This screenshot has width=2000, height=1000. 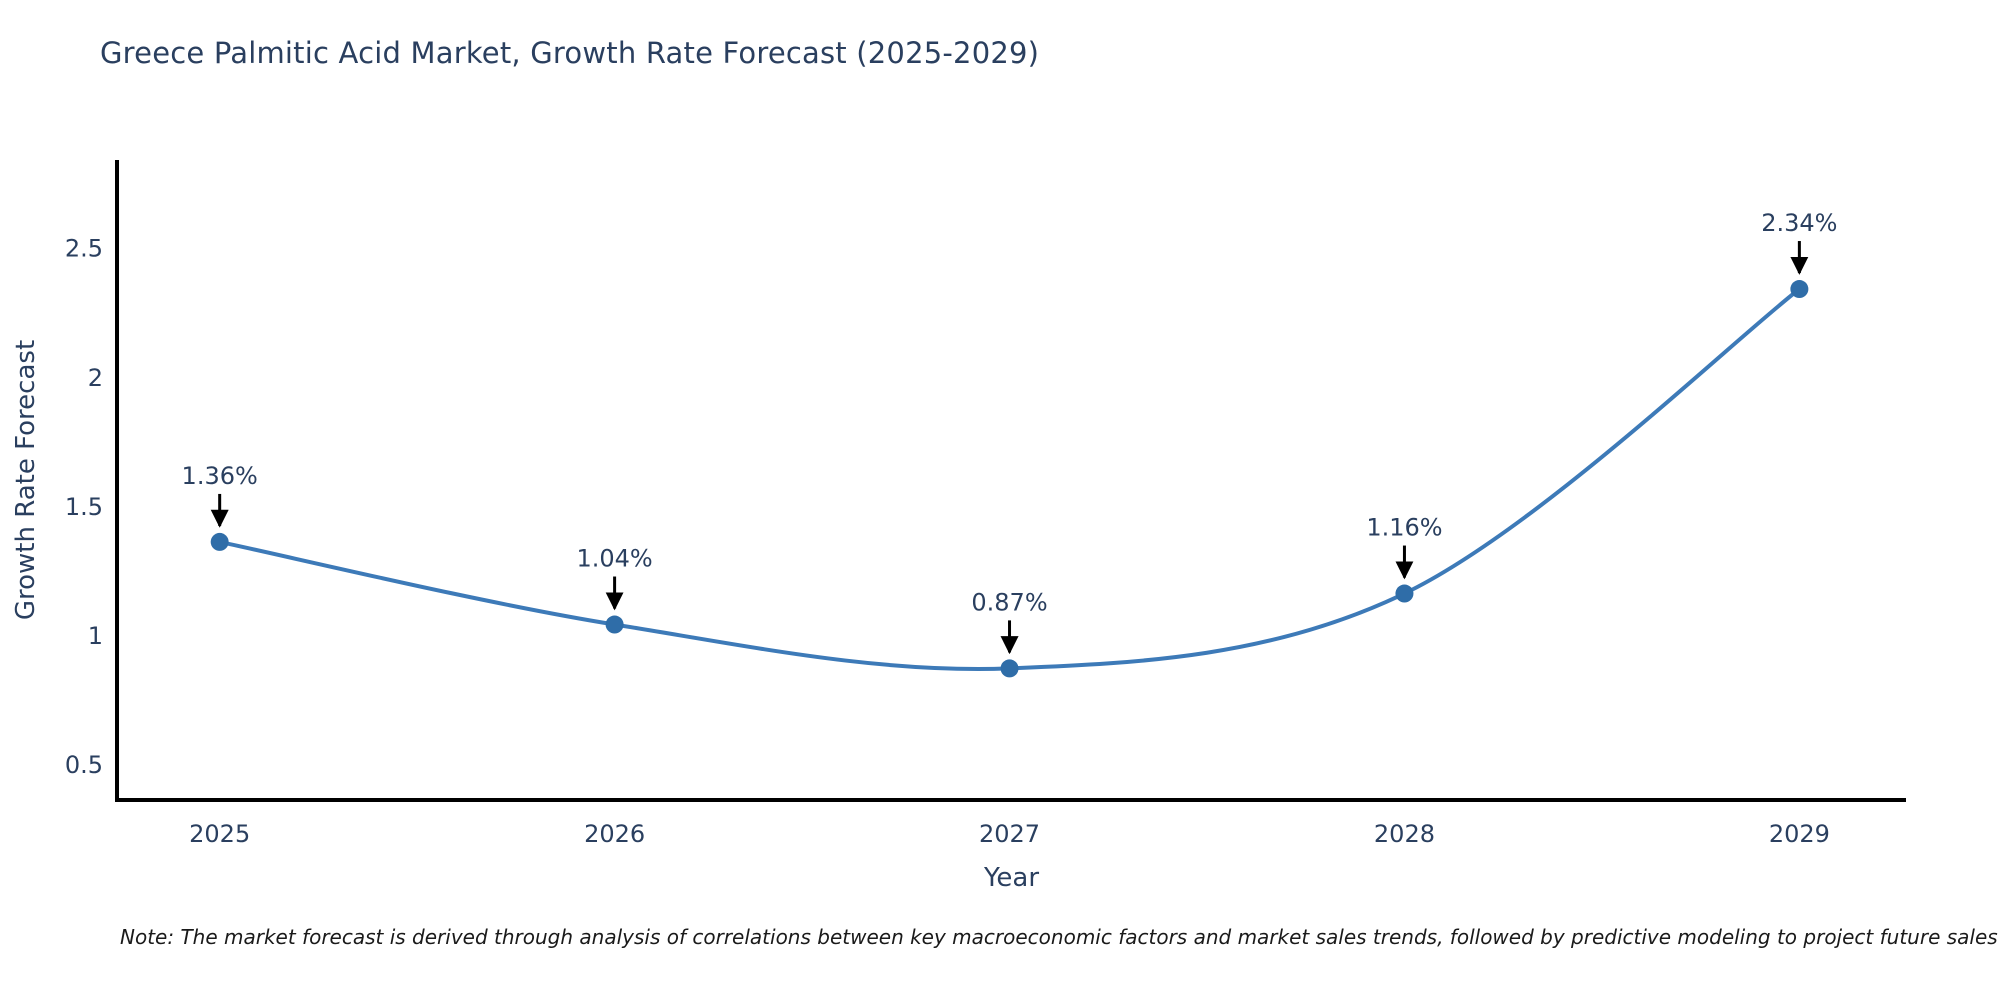 What do you see at coordinates (84, 765) in the screenshot?
I see `y-tick-label: 0.5` at bounding box center [84, 765].